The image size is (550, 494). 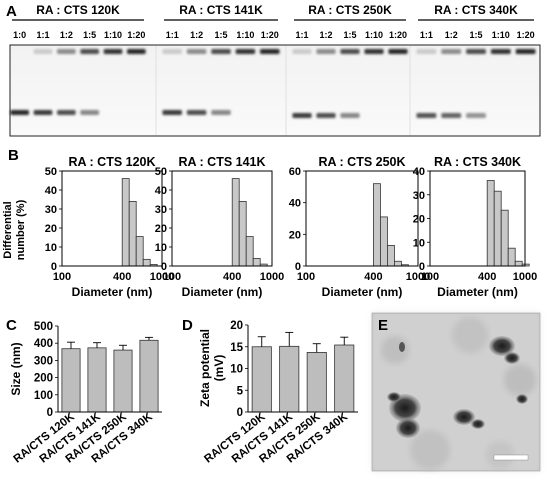 What do you see at coordinates (11, 325) in the screenshot?
I see `panel-c-letter: C` at bounding box center [11, 325].